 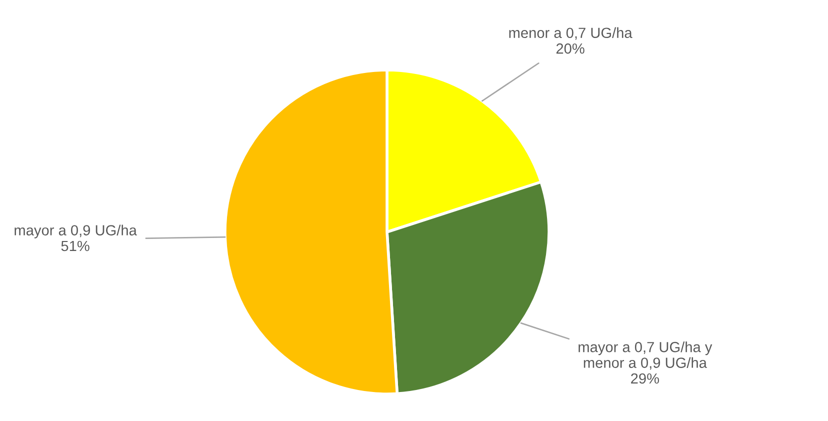 I want to click on slice-label: mayor a 0,7 UG/ha y menor a 0,9 UG/ha, so click(x=645, y=356).